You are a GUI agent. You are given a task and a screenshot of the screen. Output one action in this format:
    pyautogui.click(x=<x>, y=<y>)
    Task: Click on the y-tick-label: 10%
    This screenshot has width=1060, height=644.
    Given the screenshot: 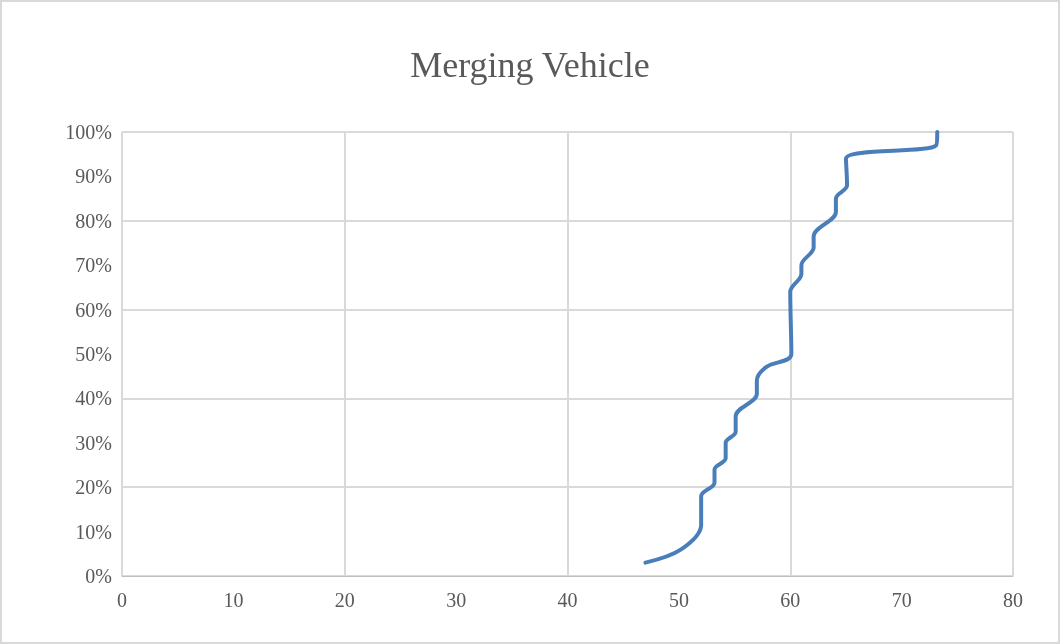 What is the action you would take?
    pyautogui.click(x=93, y=531)
    